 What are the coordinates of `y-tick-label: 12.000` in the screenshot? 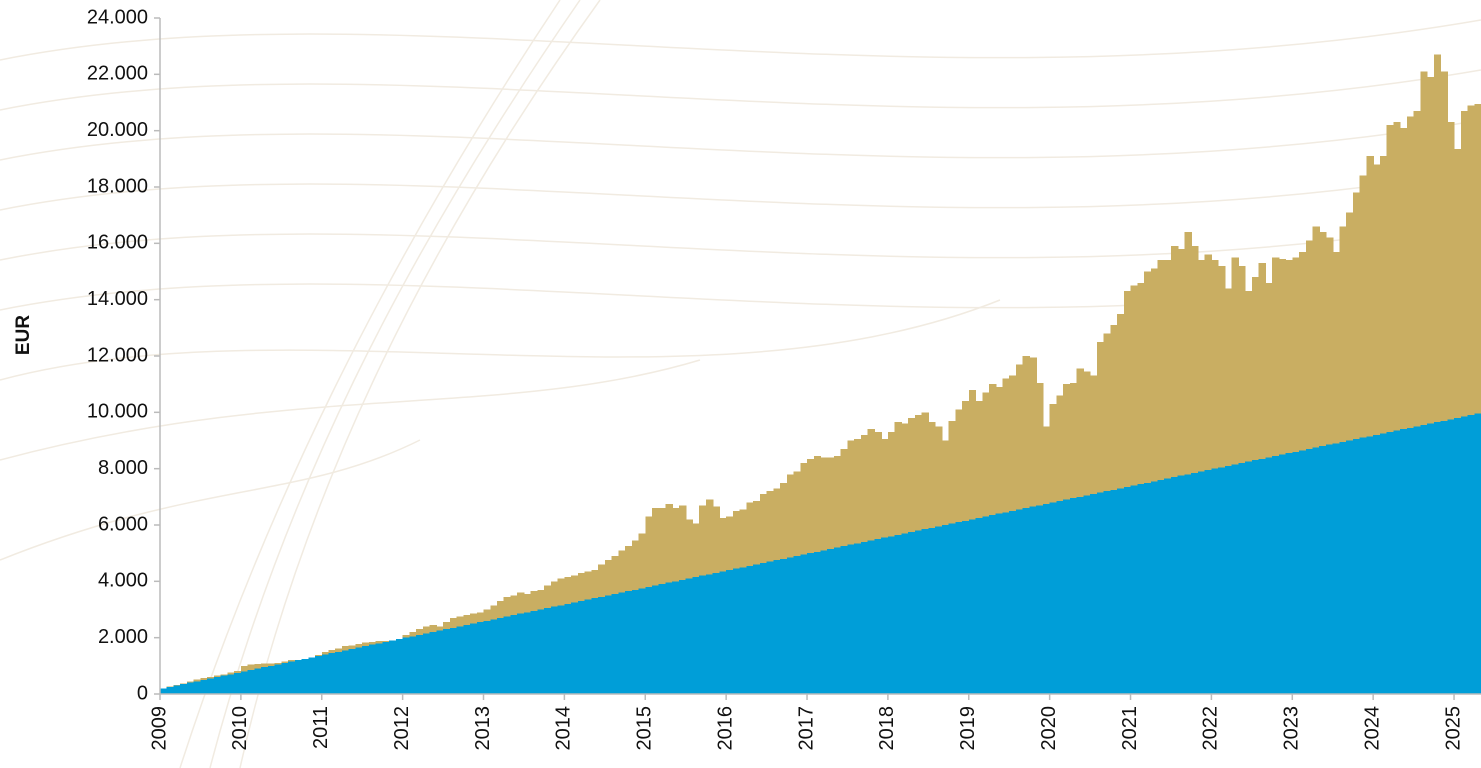 It's located at (117, 355).